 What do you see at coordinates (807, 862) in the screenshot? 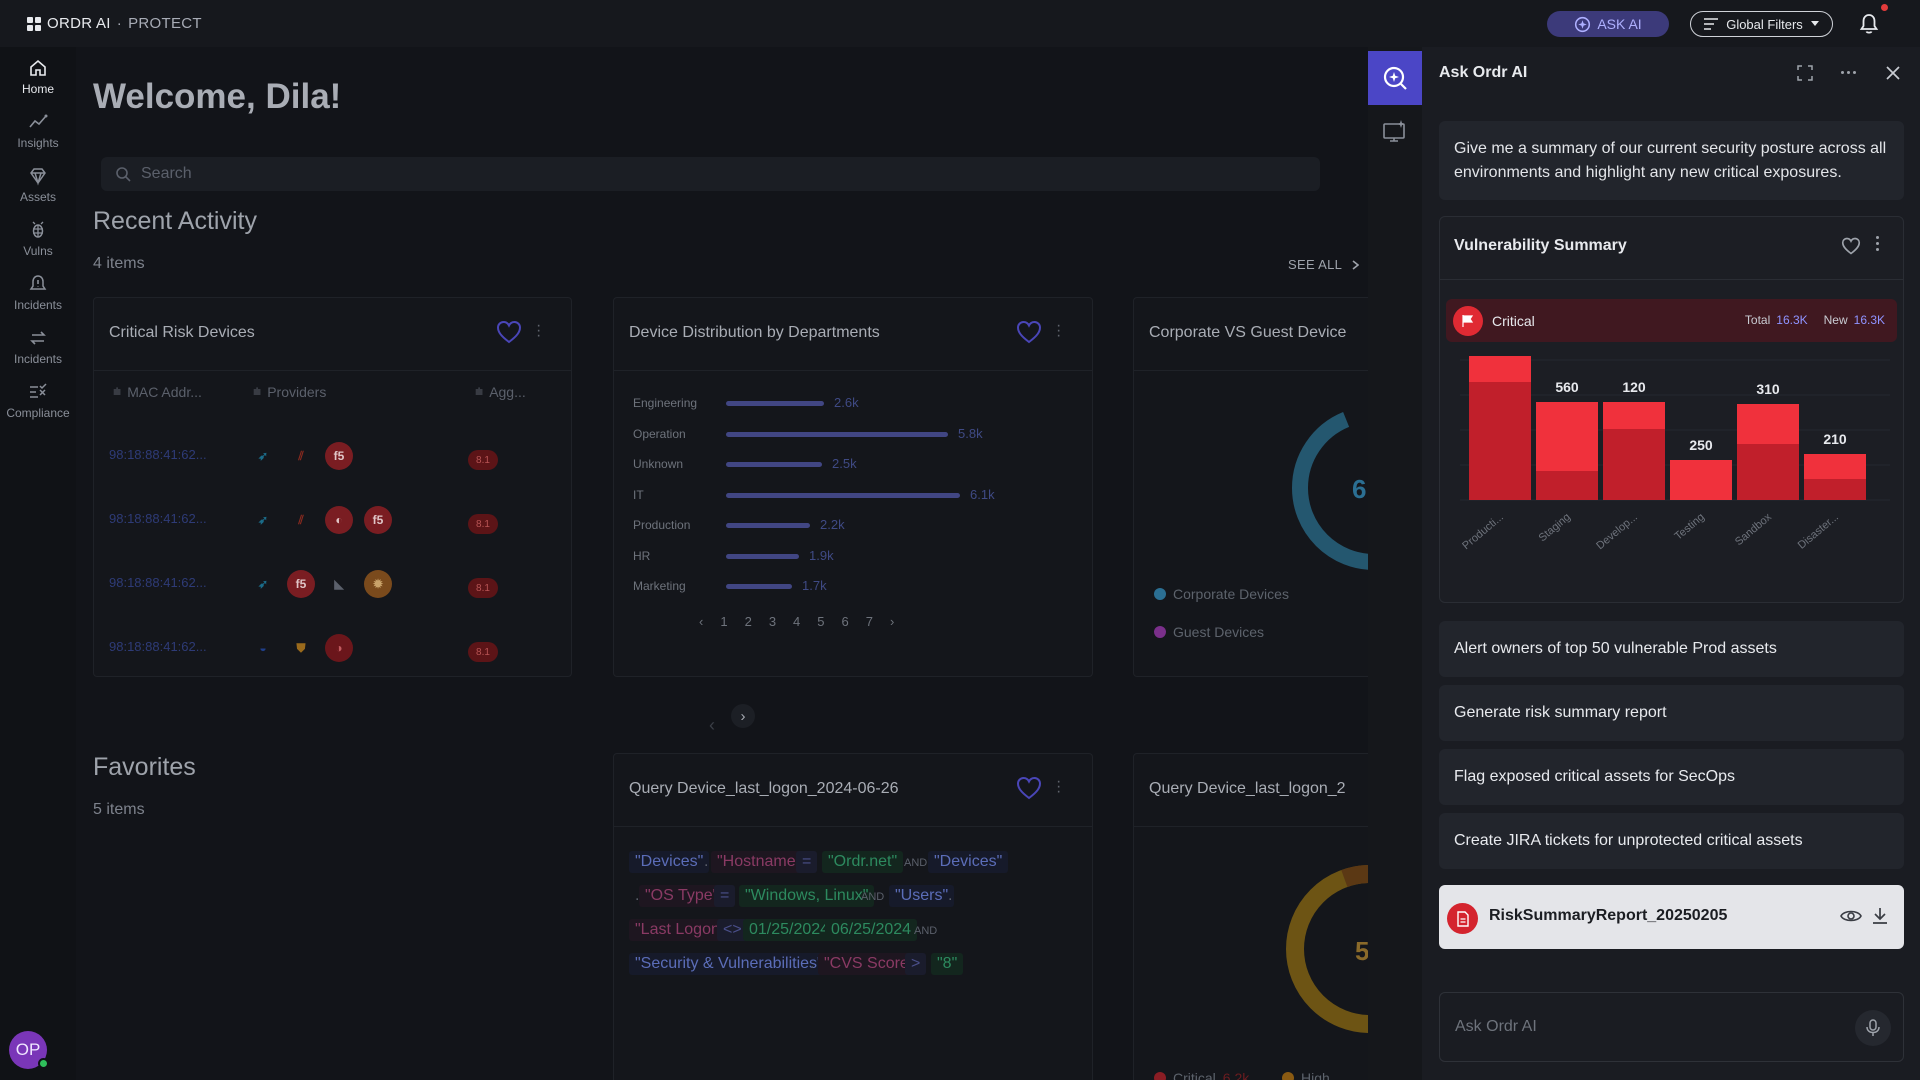
I see `query-token: =` at bounding box center [807, 862].